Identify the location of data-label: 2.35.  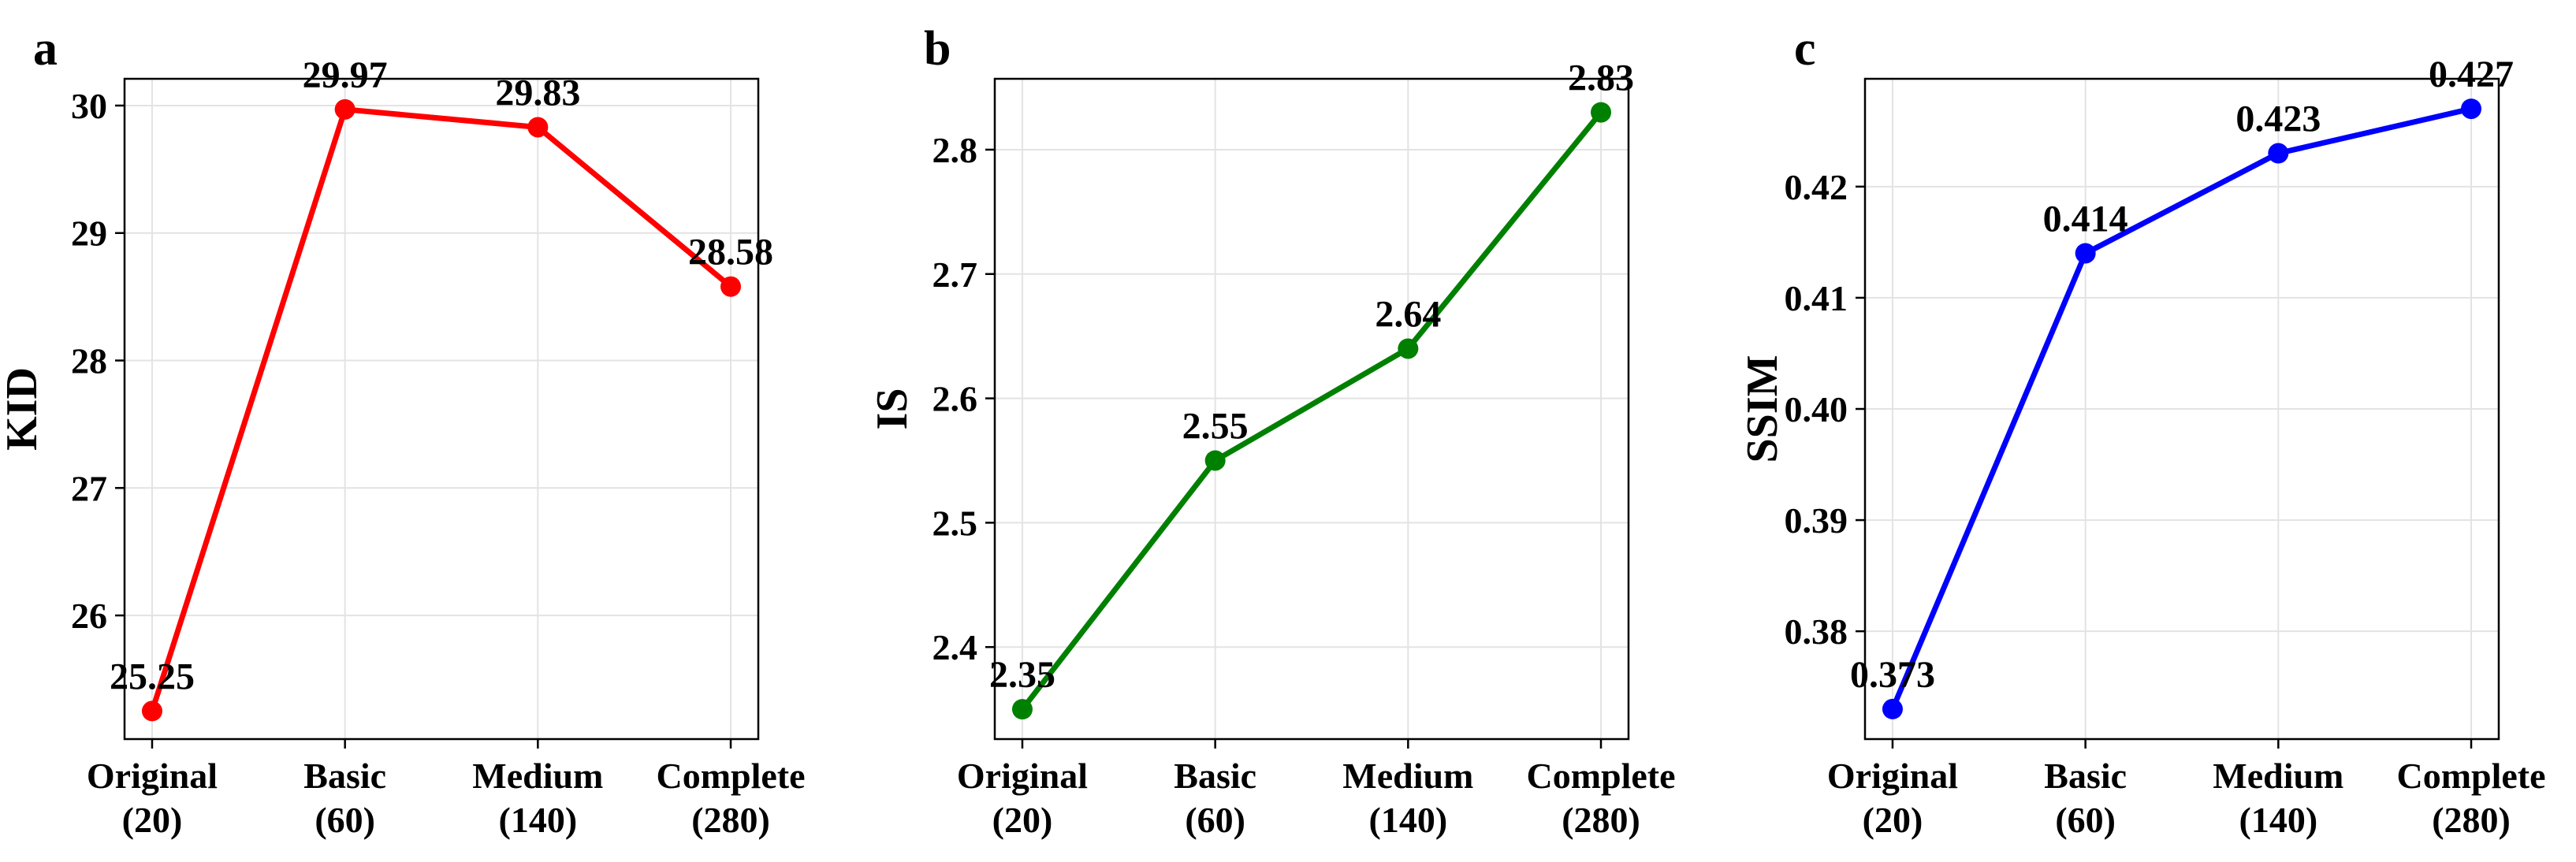
(1022, 675).